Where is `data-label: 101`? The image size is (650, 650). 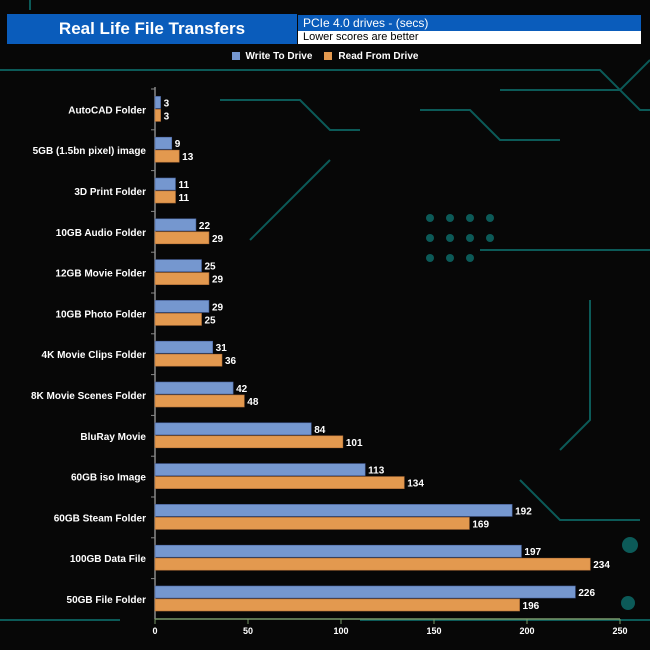
data-label: 101 is located at coordinates (354, 443).